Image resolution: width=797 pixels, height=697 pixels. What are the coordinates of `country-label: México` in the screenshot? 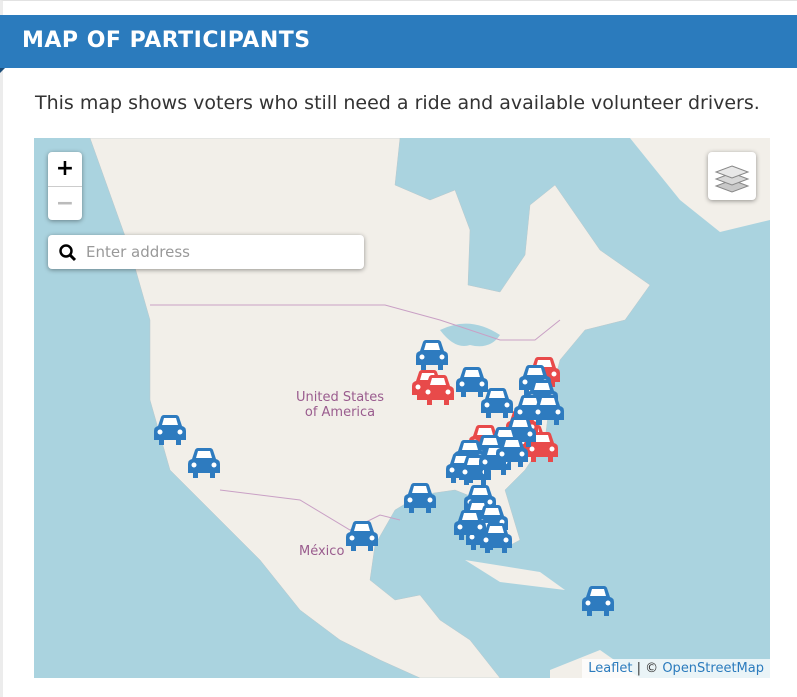 It's located at (322, 551).